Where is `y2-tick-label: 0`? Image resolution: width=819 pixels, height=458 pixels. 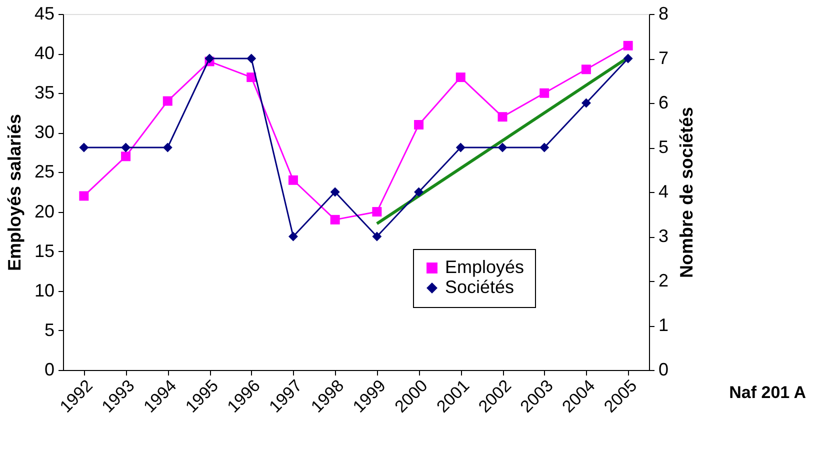
y2-tick-label: 0 is located at coordinates (663, 370).